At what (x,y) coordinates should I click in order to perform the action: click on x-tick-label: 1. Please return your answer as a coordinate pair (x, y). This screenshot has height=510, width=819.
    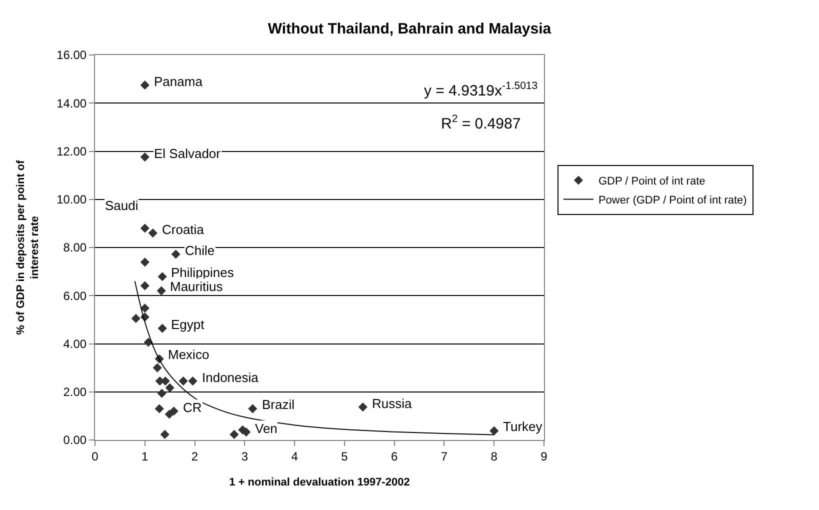
    Looking at the image, I should click on (145, 456).